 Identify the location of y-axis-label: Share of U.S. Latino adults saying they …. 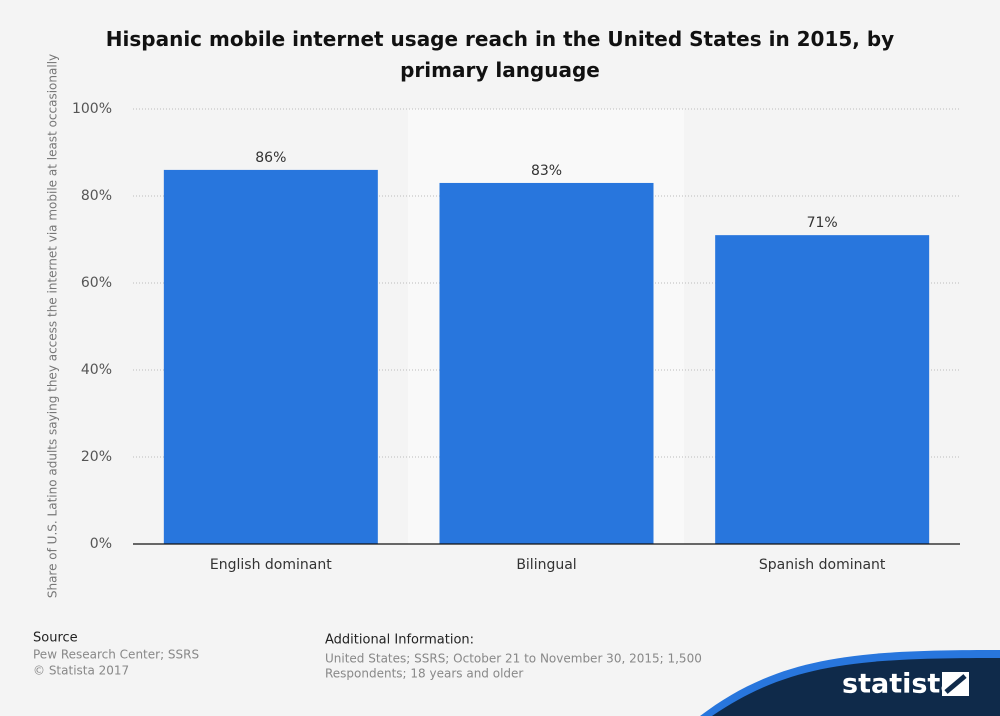
(53, 326).